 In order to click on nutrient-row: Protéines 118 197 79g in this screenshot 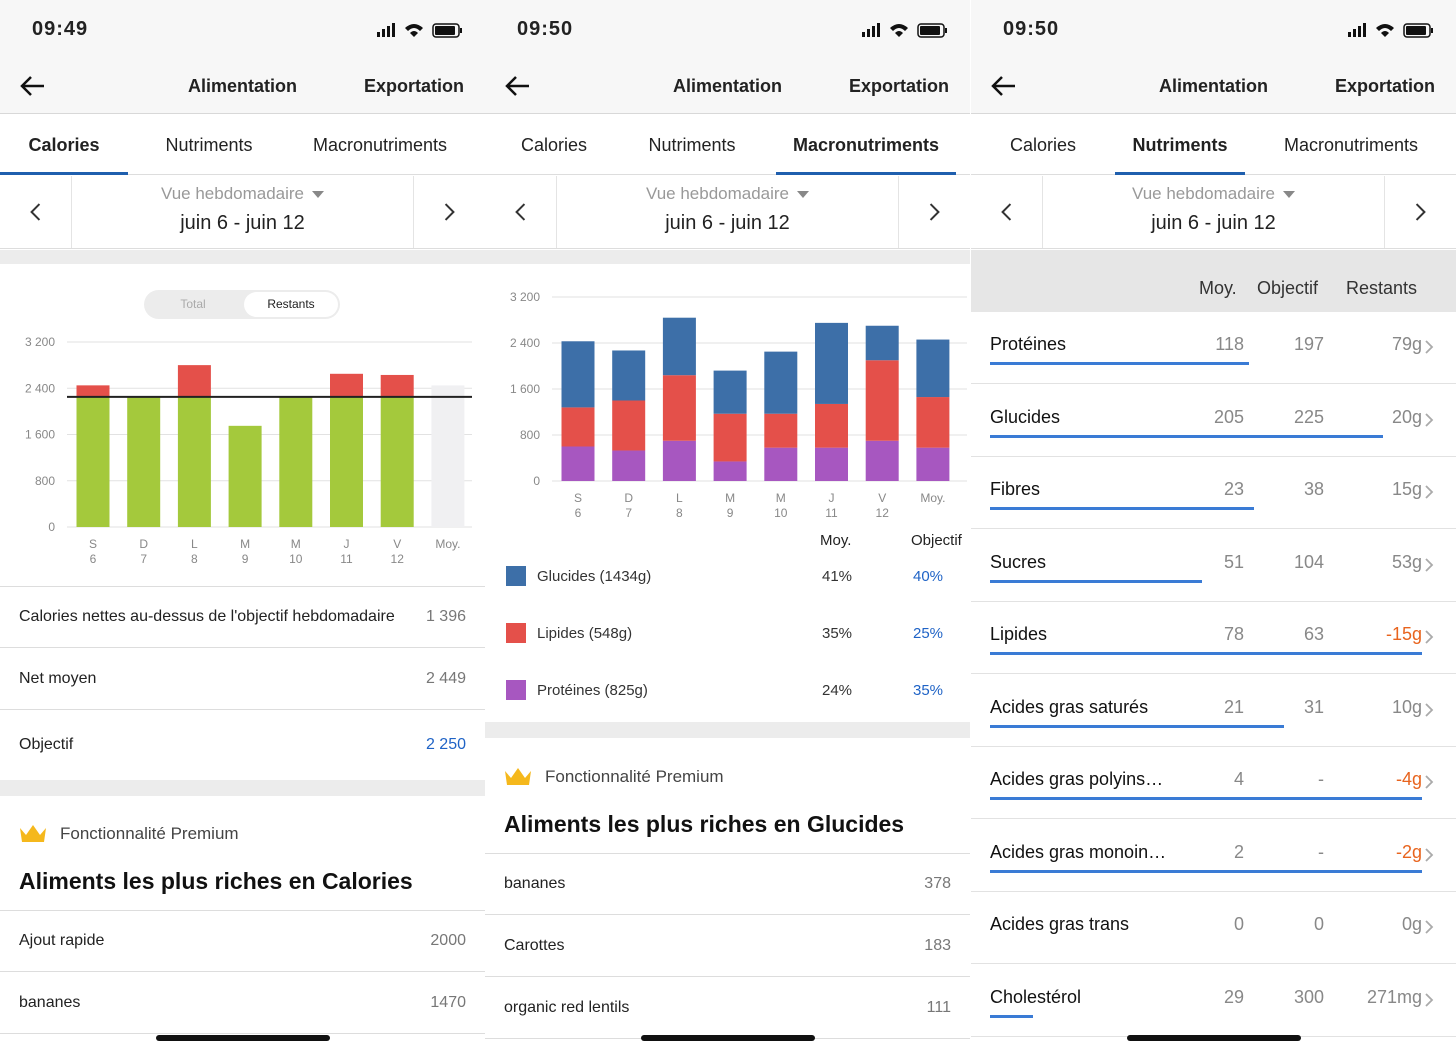, I will do `click(1213, 348)`.